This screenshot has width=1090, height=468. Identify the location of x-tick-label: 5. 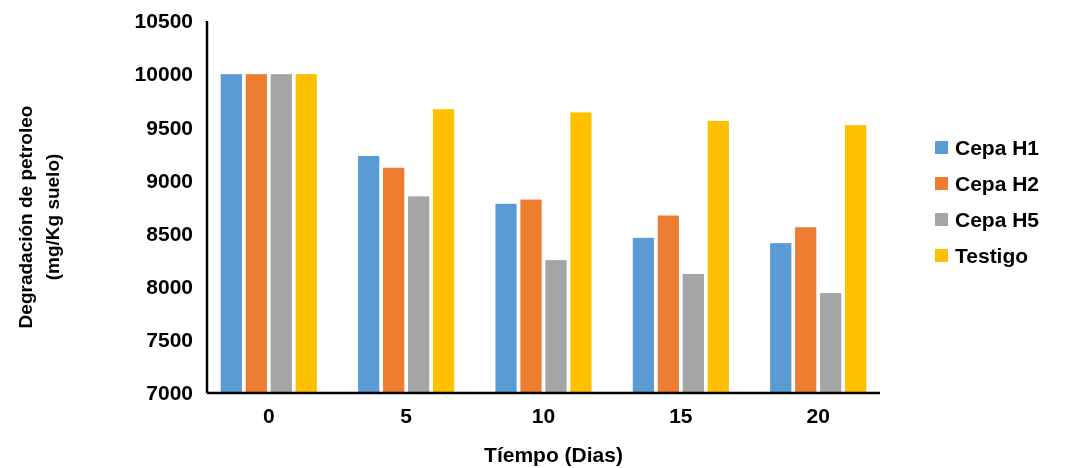
(406, 415).